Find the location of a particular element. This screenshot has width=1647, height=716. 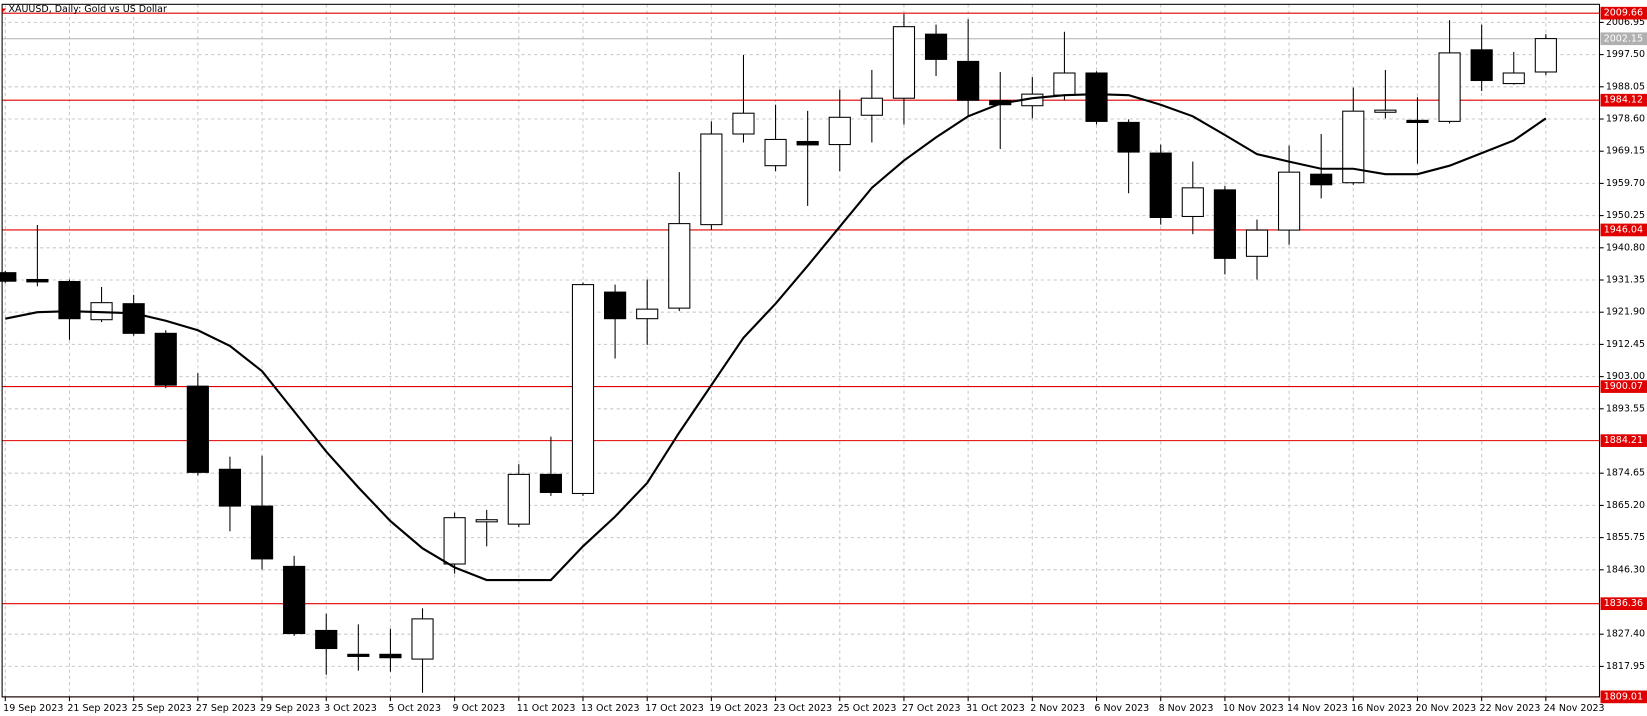

corner-icon is located at coordinates (4, 10).